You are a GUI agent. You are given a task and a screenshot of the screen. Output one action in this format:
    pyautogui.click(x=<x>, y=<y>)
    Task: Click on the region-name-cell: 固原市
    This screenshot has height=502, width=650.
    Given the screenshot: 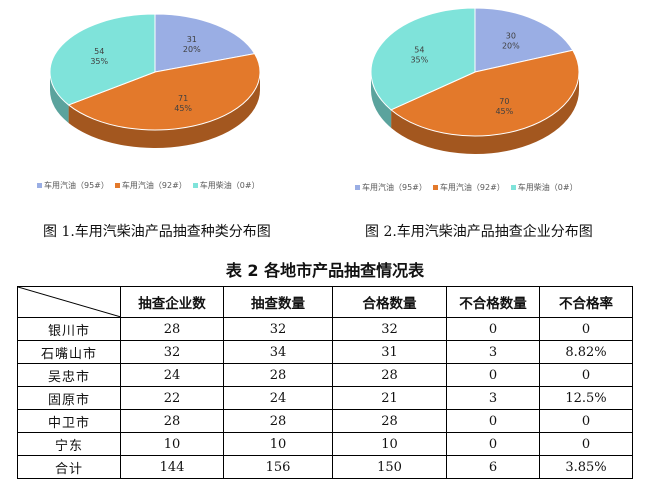 What is the action you would take?
    pyautogui.click(x=69, y=398)
    